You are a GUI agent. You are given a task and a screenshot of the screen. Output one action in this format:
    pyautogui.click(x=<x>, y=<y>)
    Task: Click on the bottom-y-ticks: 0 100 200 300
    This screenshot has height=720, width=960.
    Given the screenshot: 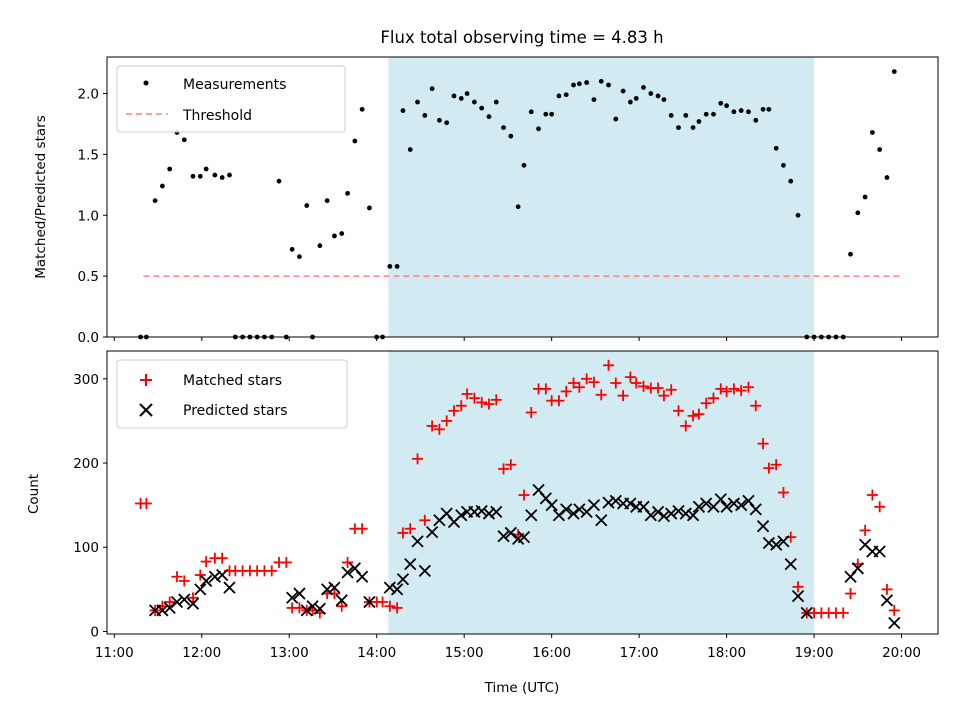 What is the action you would take?
    pyautogui.click(x=90, y=506)
    